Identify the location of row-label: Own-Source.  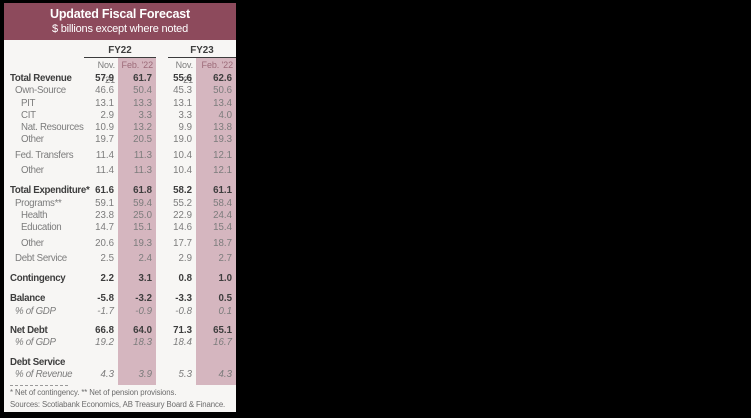
(40, 91).